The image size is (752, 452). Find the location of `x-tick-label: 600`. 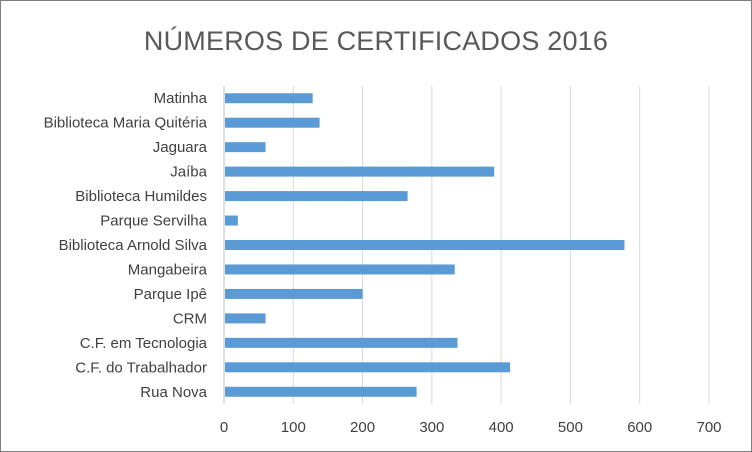

x-tick-label: 600 is located at coordinates (639, 427).